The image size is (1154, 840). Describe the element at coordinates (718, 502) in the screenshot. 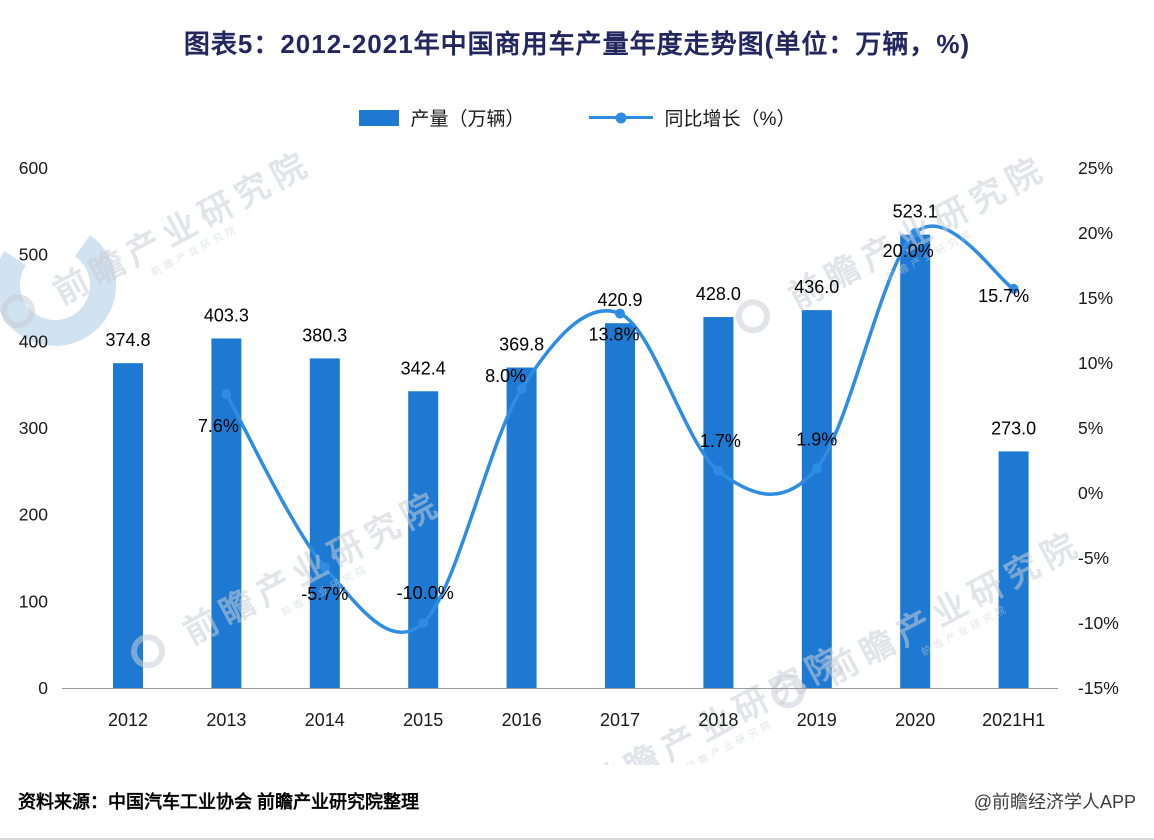

I see `bar-2018` at that location.